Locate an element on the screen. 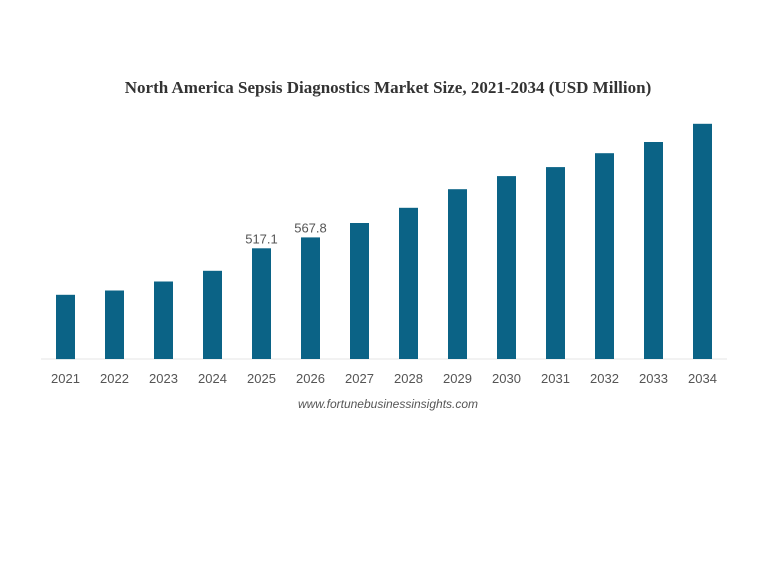 Image resolution: width=776 pixels, height=582 pixels. x-tick-label-2022: 2022 is located at coordinates (114, 378).